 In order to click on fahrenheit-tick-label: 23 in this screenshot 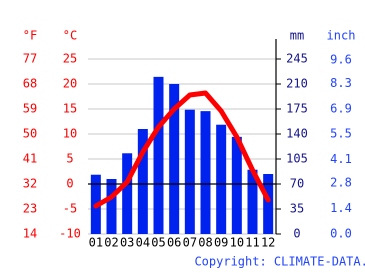, I will do `click(30, 209)`.